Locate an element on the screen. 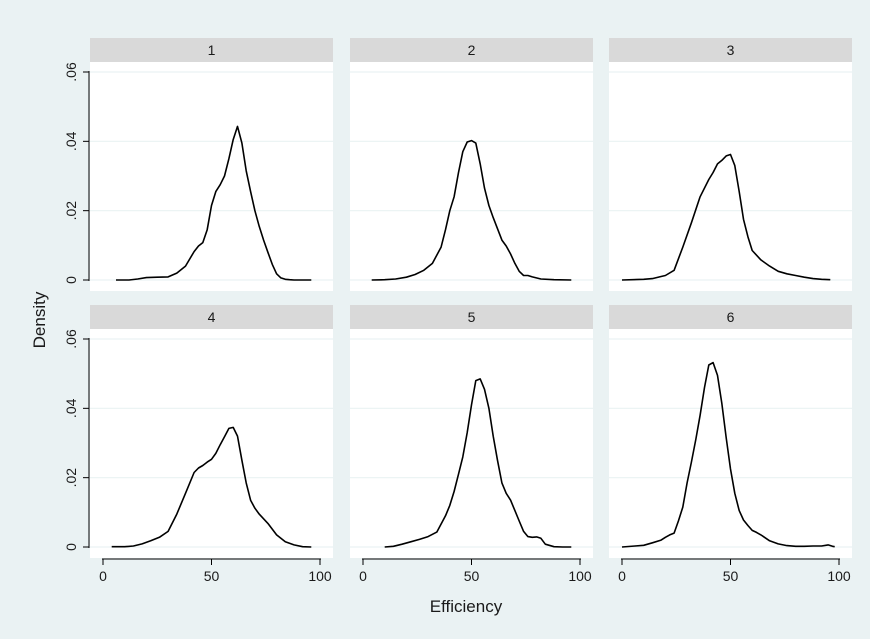 This screenshot has height=639, width=870. panel-5: 5 is located at coordinates (471, 431).